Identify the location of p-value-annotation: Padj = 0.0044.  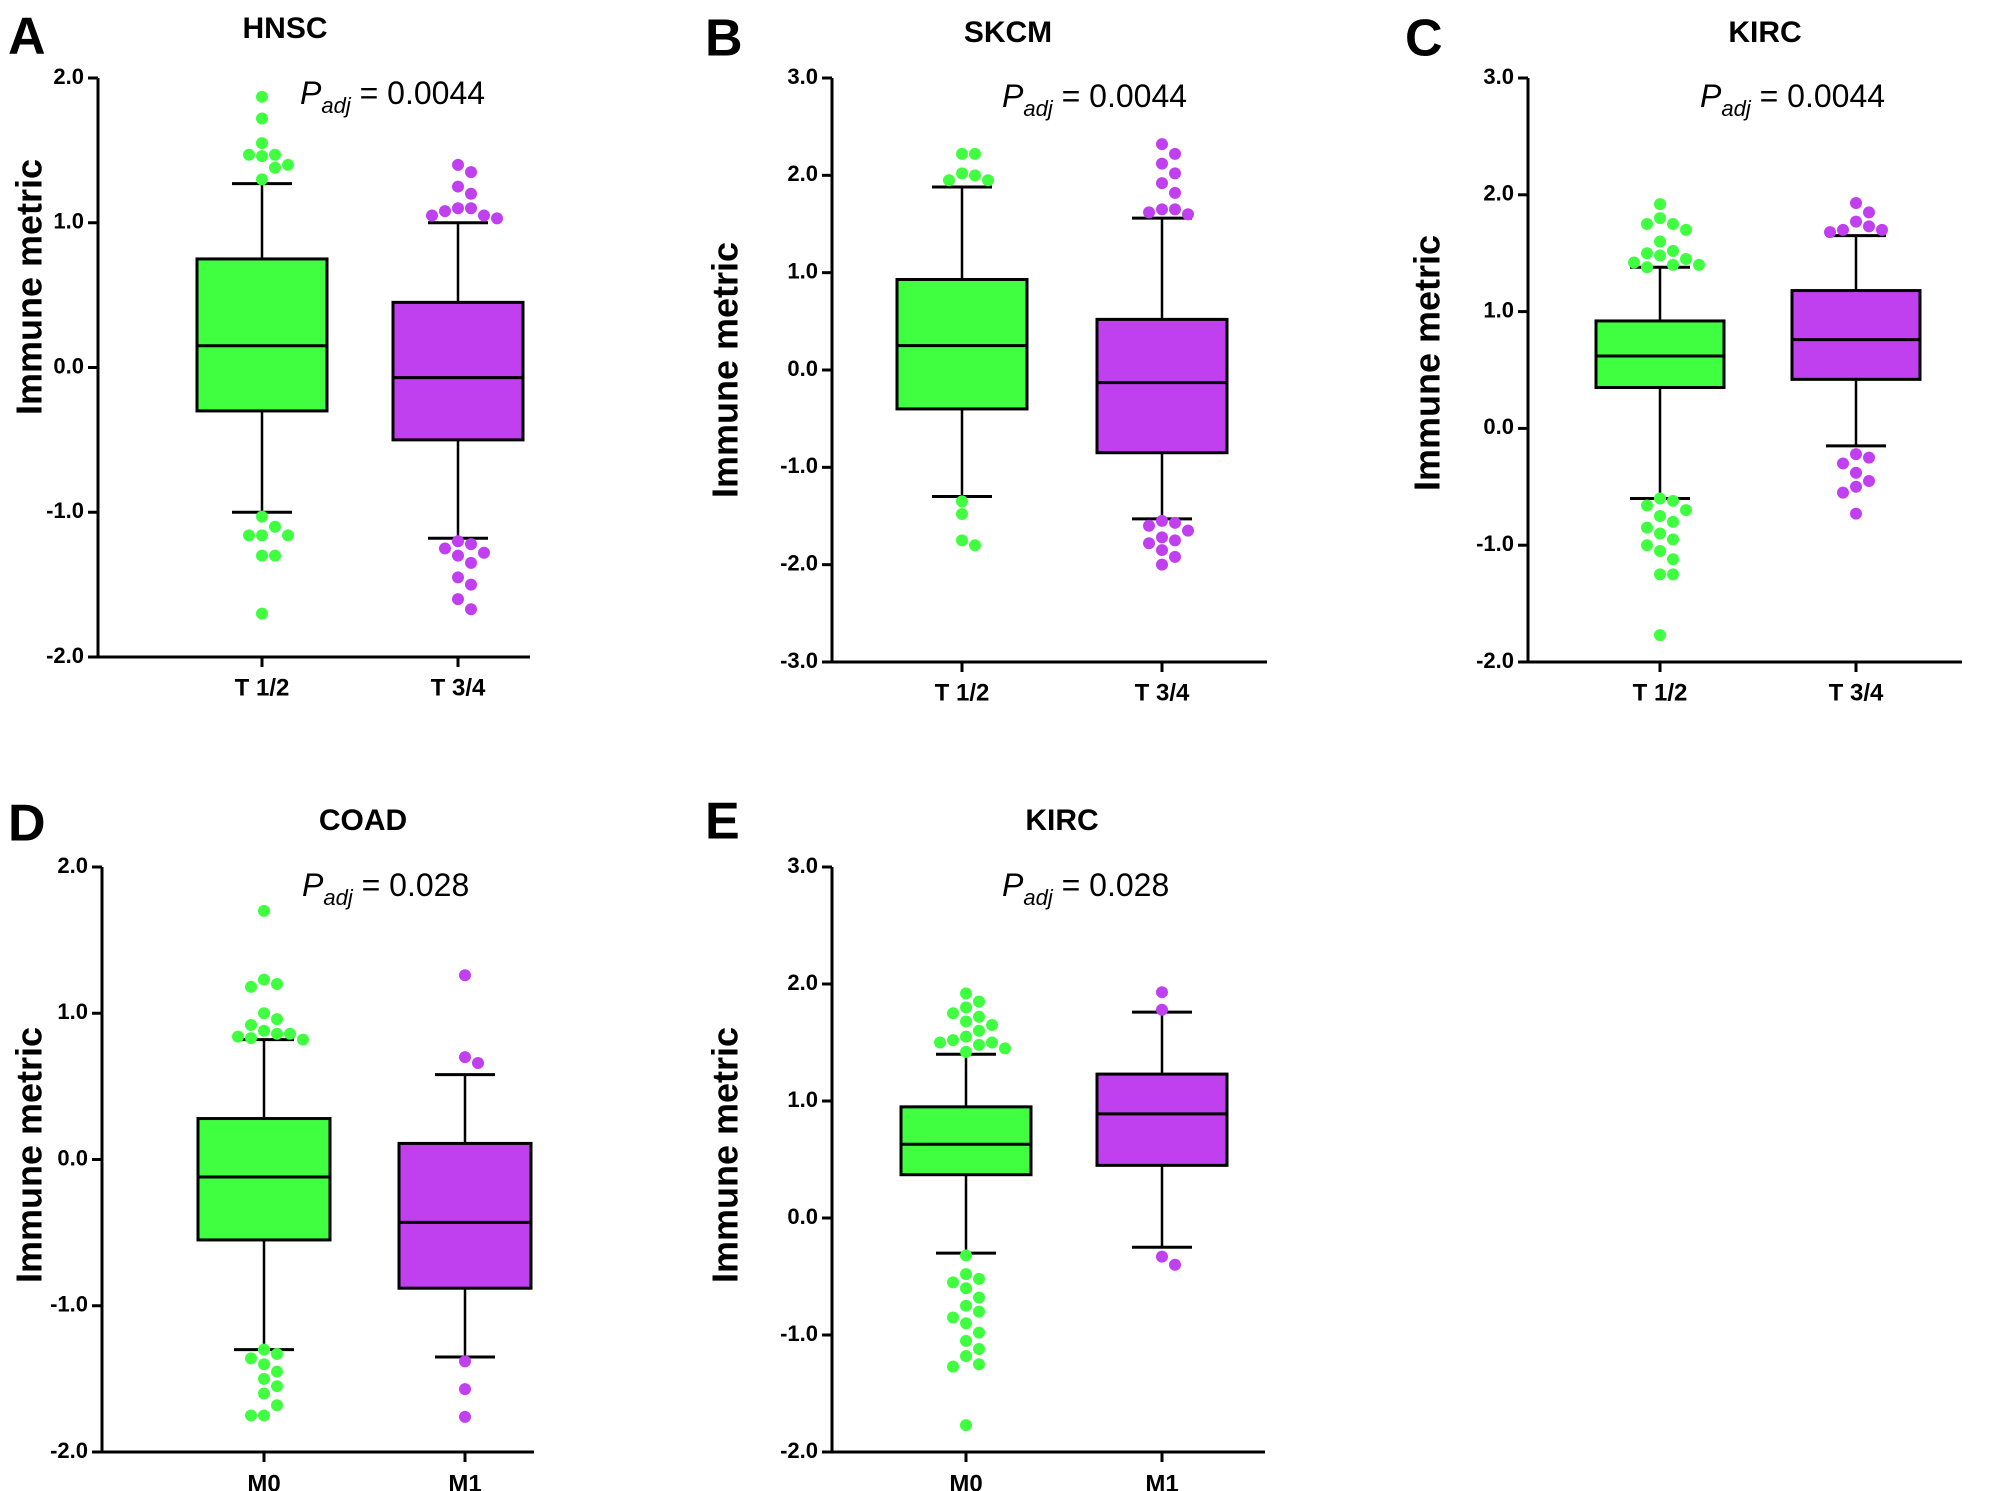
(392, 96).